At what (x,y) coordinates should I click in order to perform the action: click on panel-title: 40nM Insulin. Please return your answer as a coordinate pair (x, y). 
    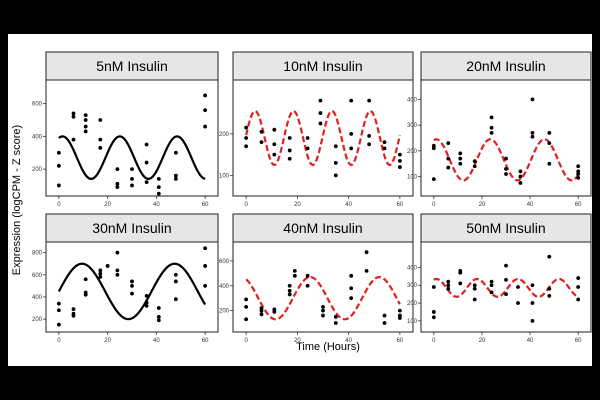
    Looking at the image, I should click on (322, 228).